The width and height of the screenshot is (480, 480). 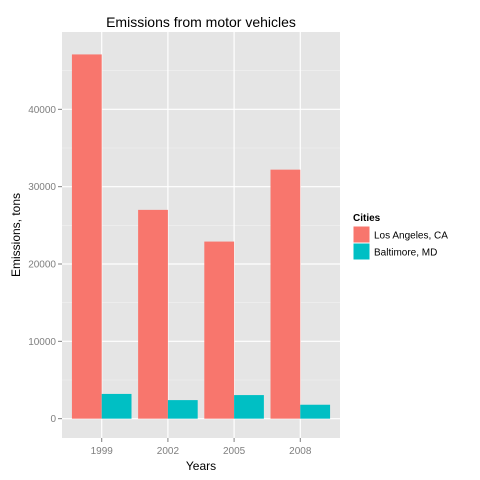 What do you see at coordinates (219, 330) in the screenshot?
I see `bar-los-angeles-ca-2005` at bounding box center [219, 330].